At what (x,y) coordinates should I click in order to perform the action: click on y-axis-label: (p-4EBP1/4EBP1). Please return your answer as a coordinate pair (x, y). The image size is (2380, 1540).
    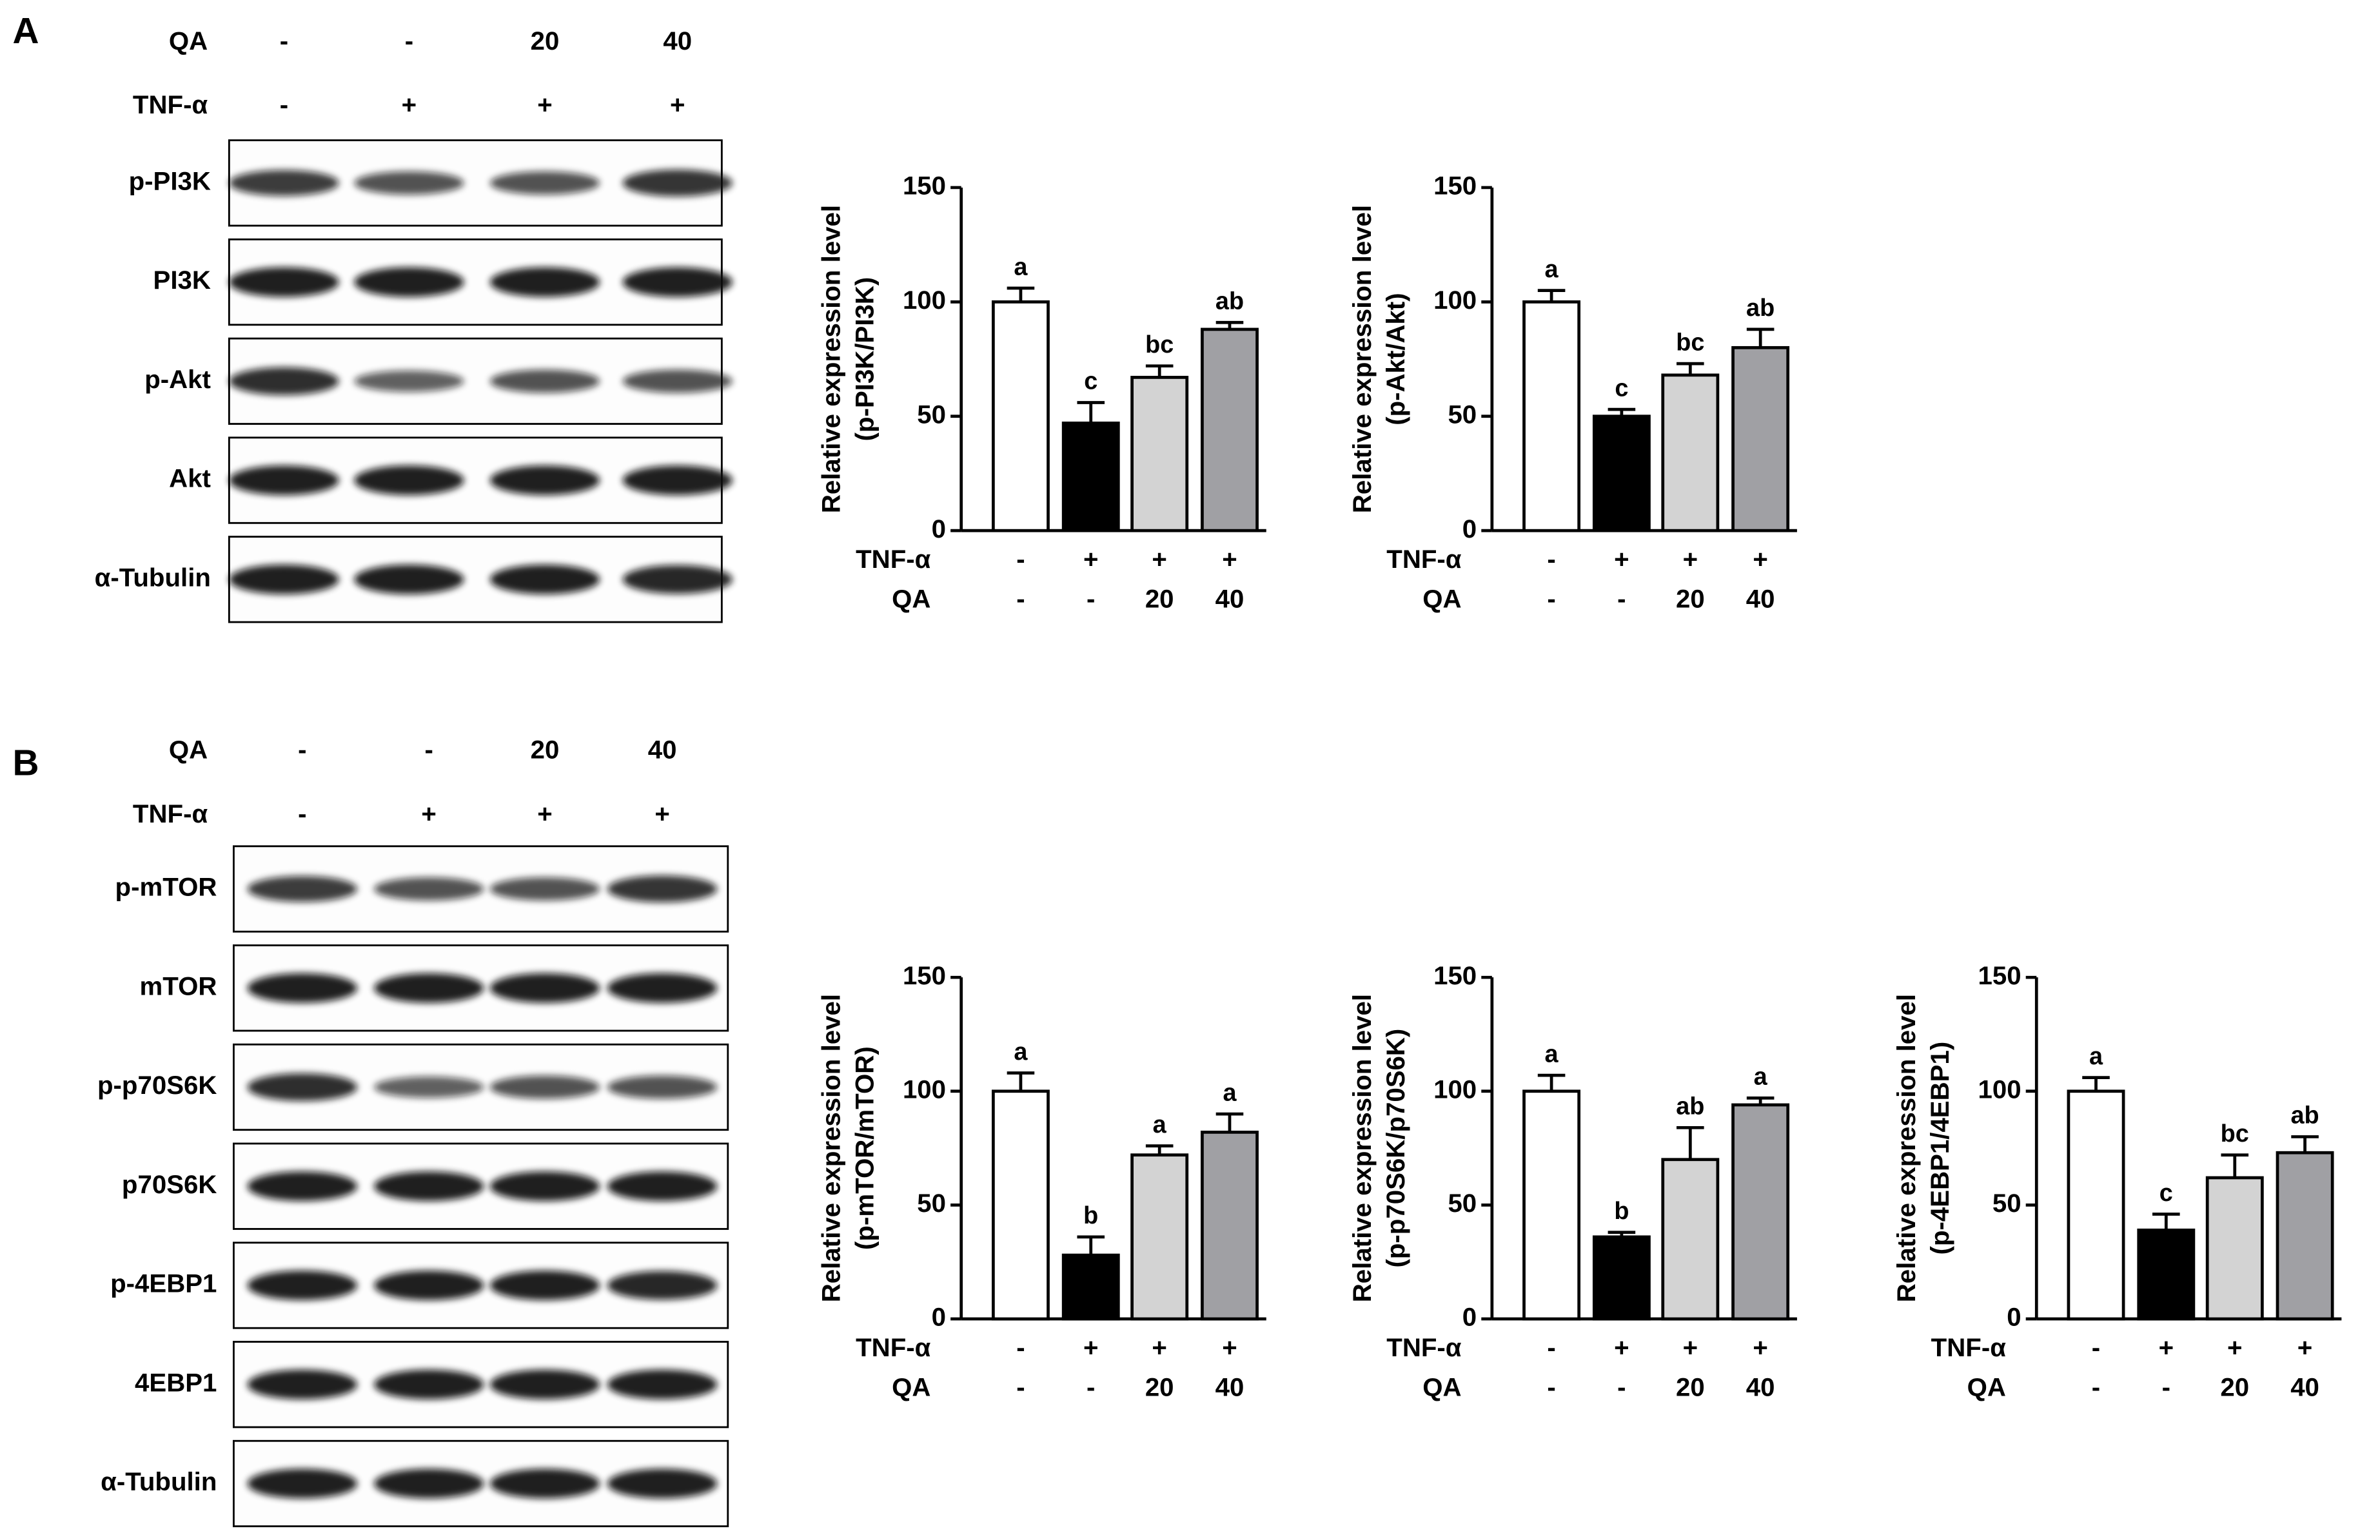
    Looking at the image, I should click on (1939, 1148).